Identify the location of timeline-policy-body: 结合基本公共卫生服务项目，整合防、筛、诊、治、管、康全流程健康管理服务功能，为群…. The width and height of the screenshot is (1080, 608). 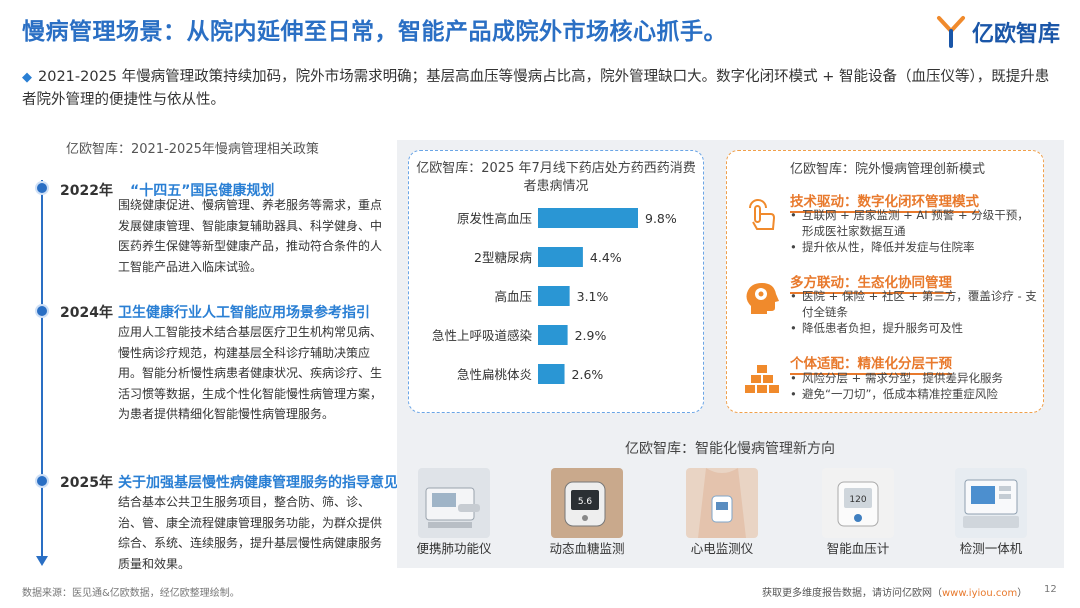
(250, 533).